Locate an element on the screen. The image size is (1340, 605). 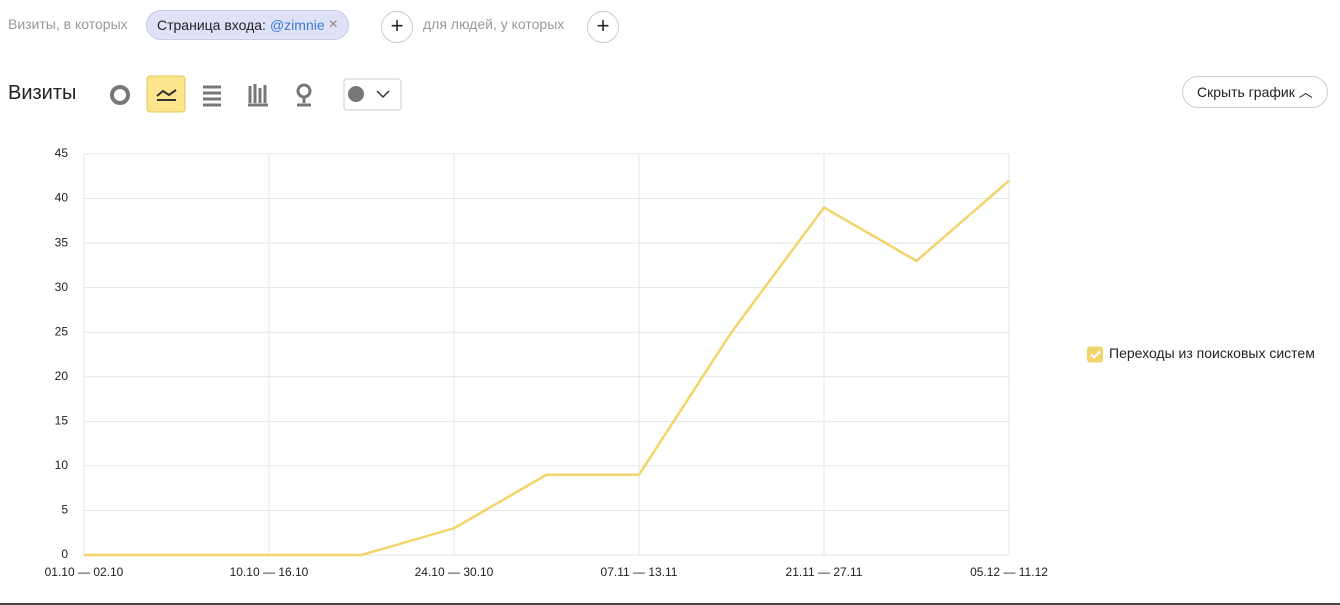
hide-chart-button: Скрыть график ︿ is located at coordinates (1255, 92).